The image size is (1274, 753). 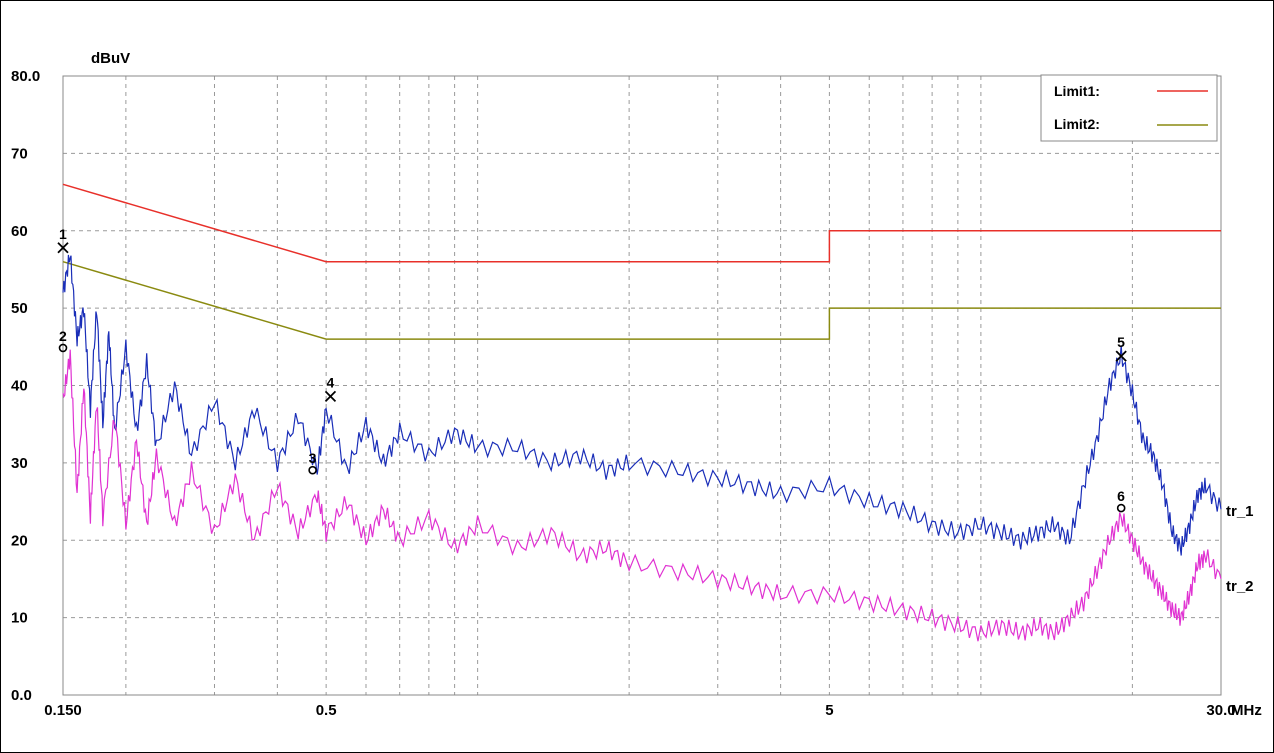 What do you see at coordinates (19, 231) in the screenshot?
I see `y-tick-label: 60` at bounding box center [19, 231].